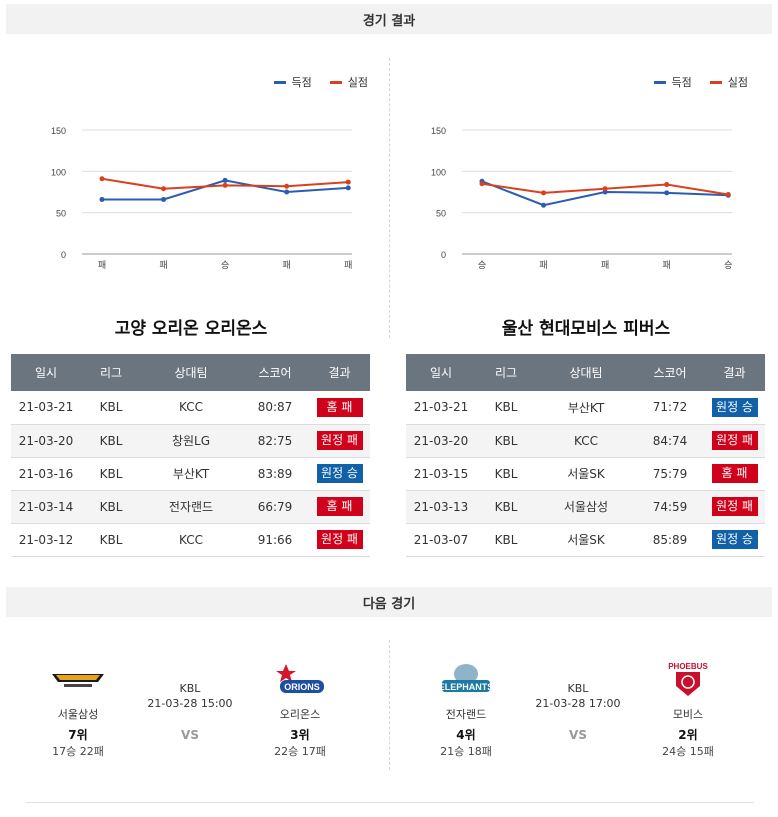 The height and width of the screenshot is (817, 778). I want to click on cell-date: 21-03-14, so click(46, 507).